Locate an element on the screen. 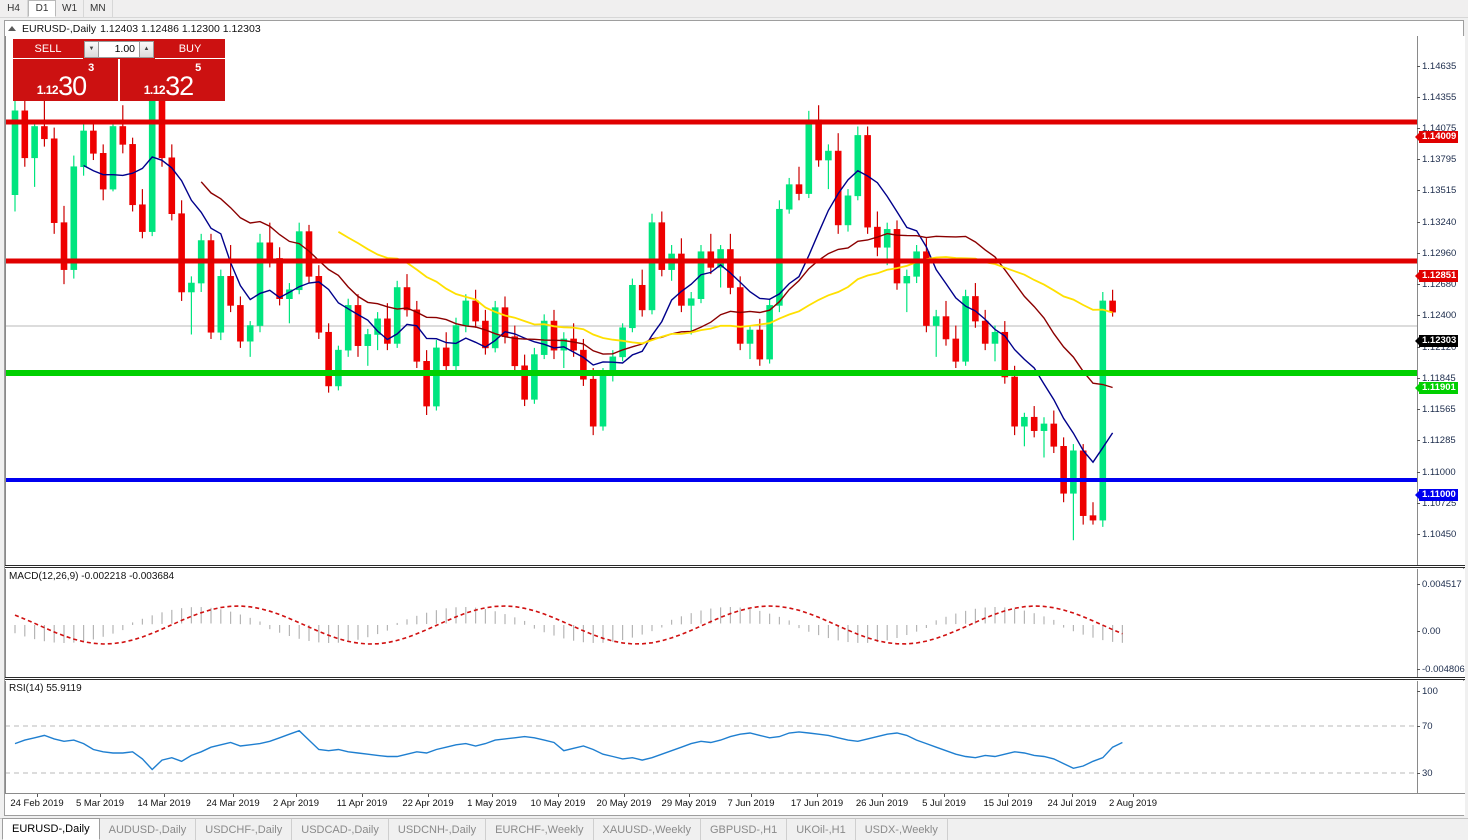 Image resolution: width=1468 pixels, height=840 pixels. price-tag-red: 1.14009 is located at coordinates (1437, 137).